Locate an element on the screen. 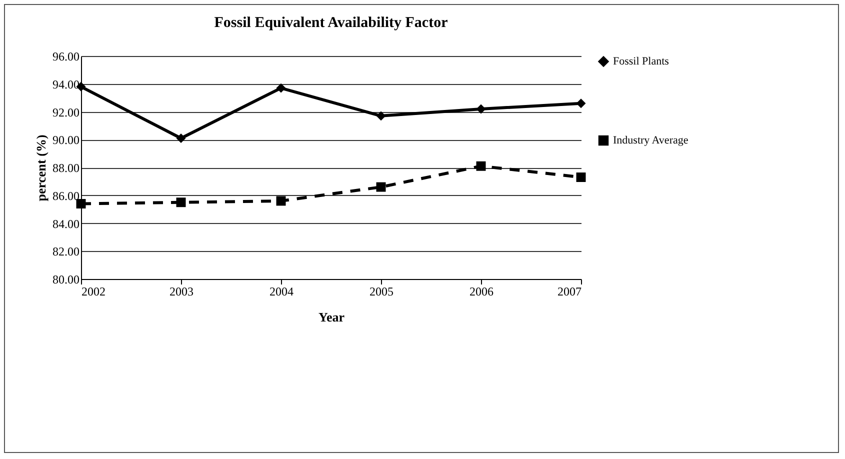  legend-label: Industry Average is located at coordinates (650, 140).